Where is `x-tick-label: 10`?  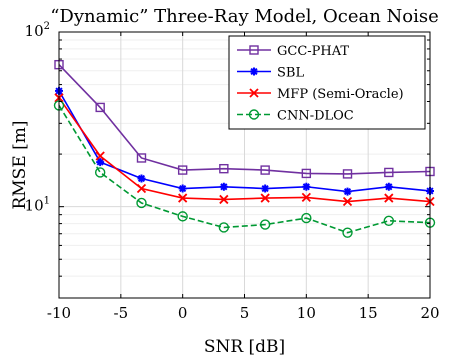 x-tick-label: 10 is located at coordinates (306, 313).